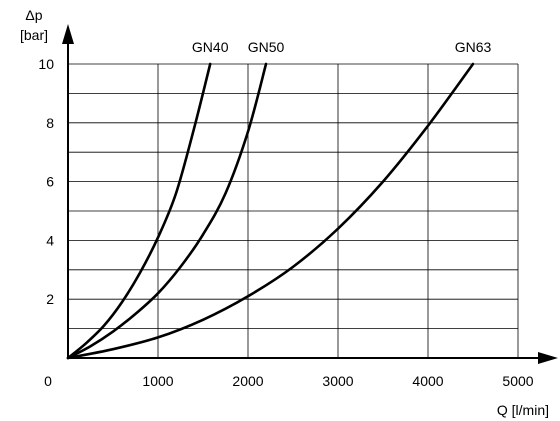  What do you see at coordinates (210, 47) in the screenshot?
I see `series-label-gn40: GN40` at bounding box center [210, 47].